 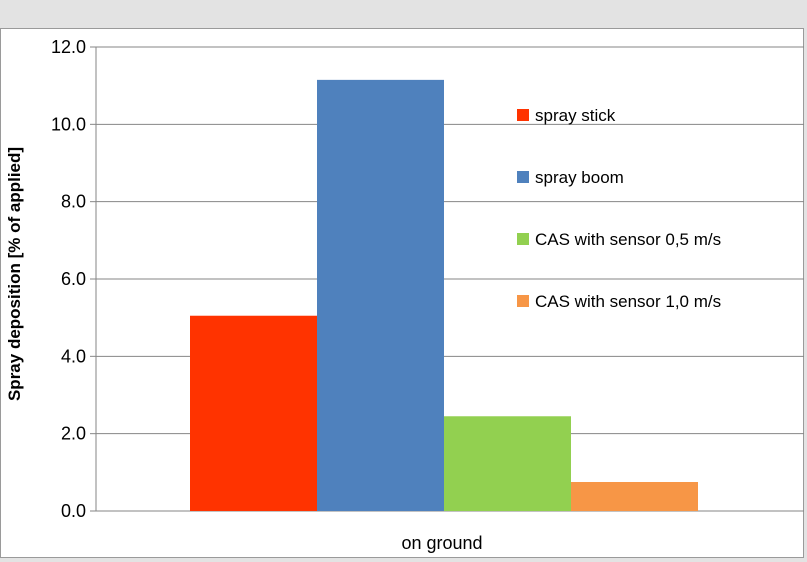 I want to click on legend-label: spray stick, so click(x=575, y=115).